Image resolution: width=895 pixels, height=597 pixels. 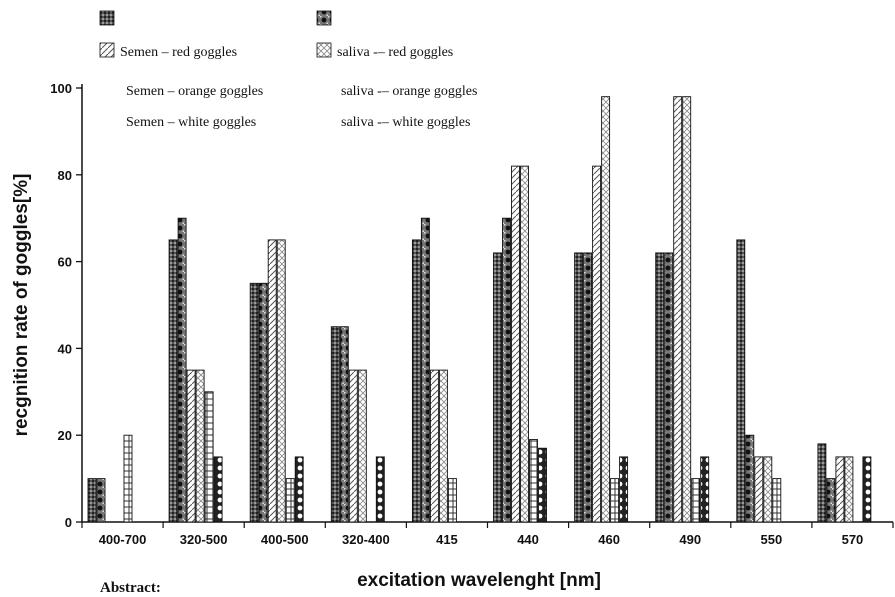 What do you see at coordinates (606, 309) in the screenshot?
I see `bar-460-s4` at bounding box center [606, 309].